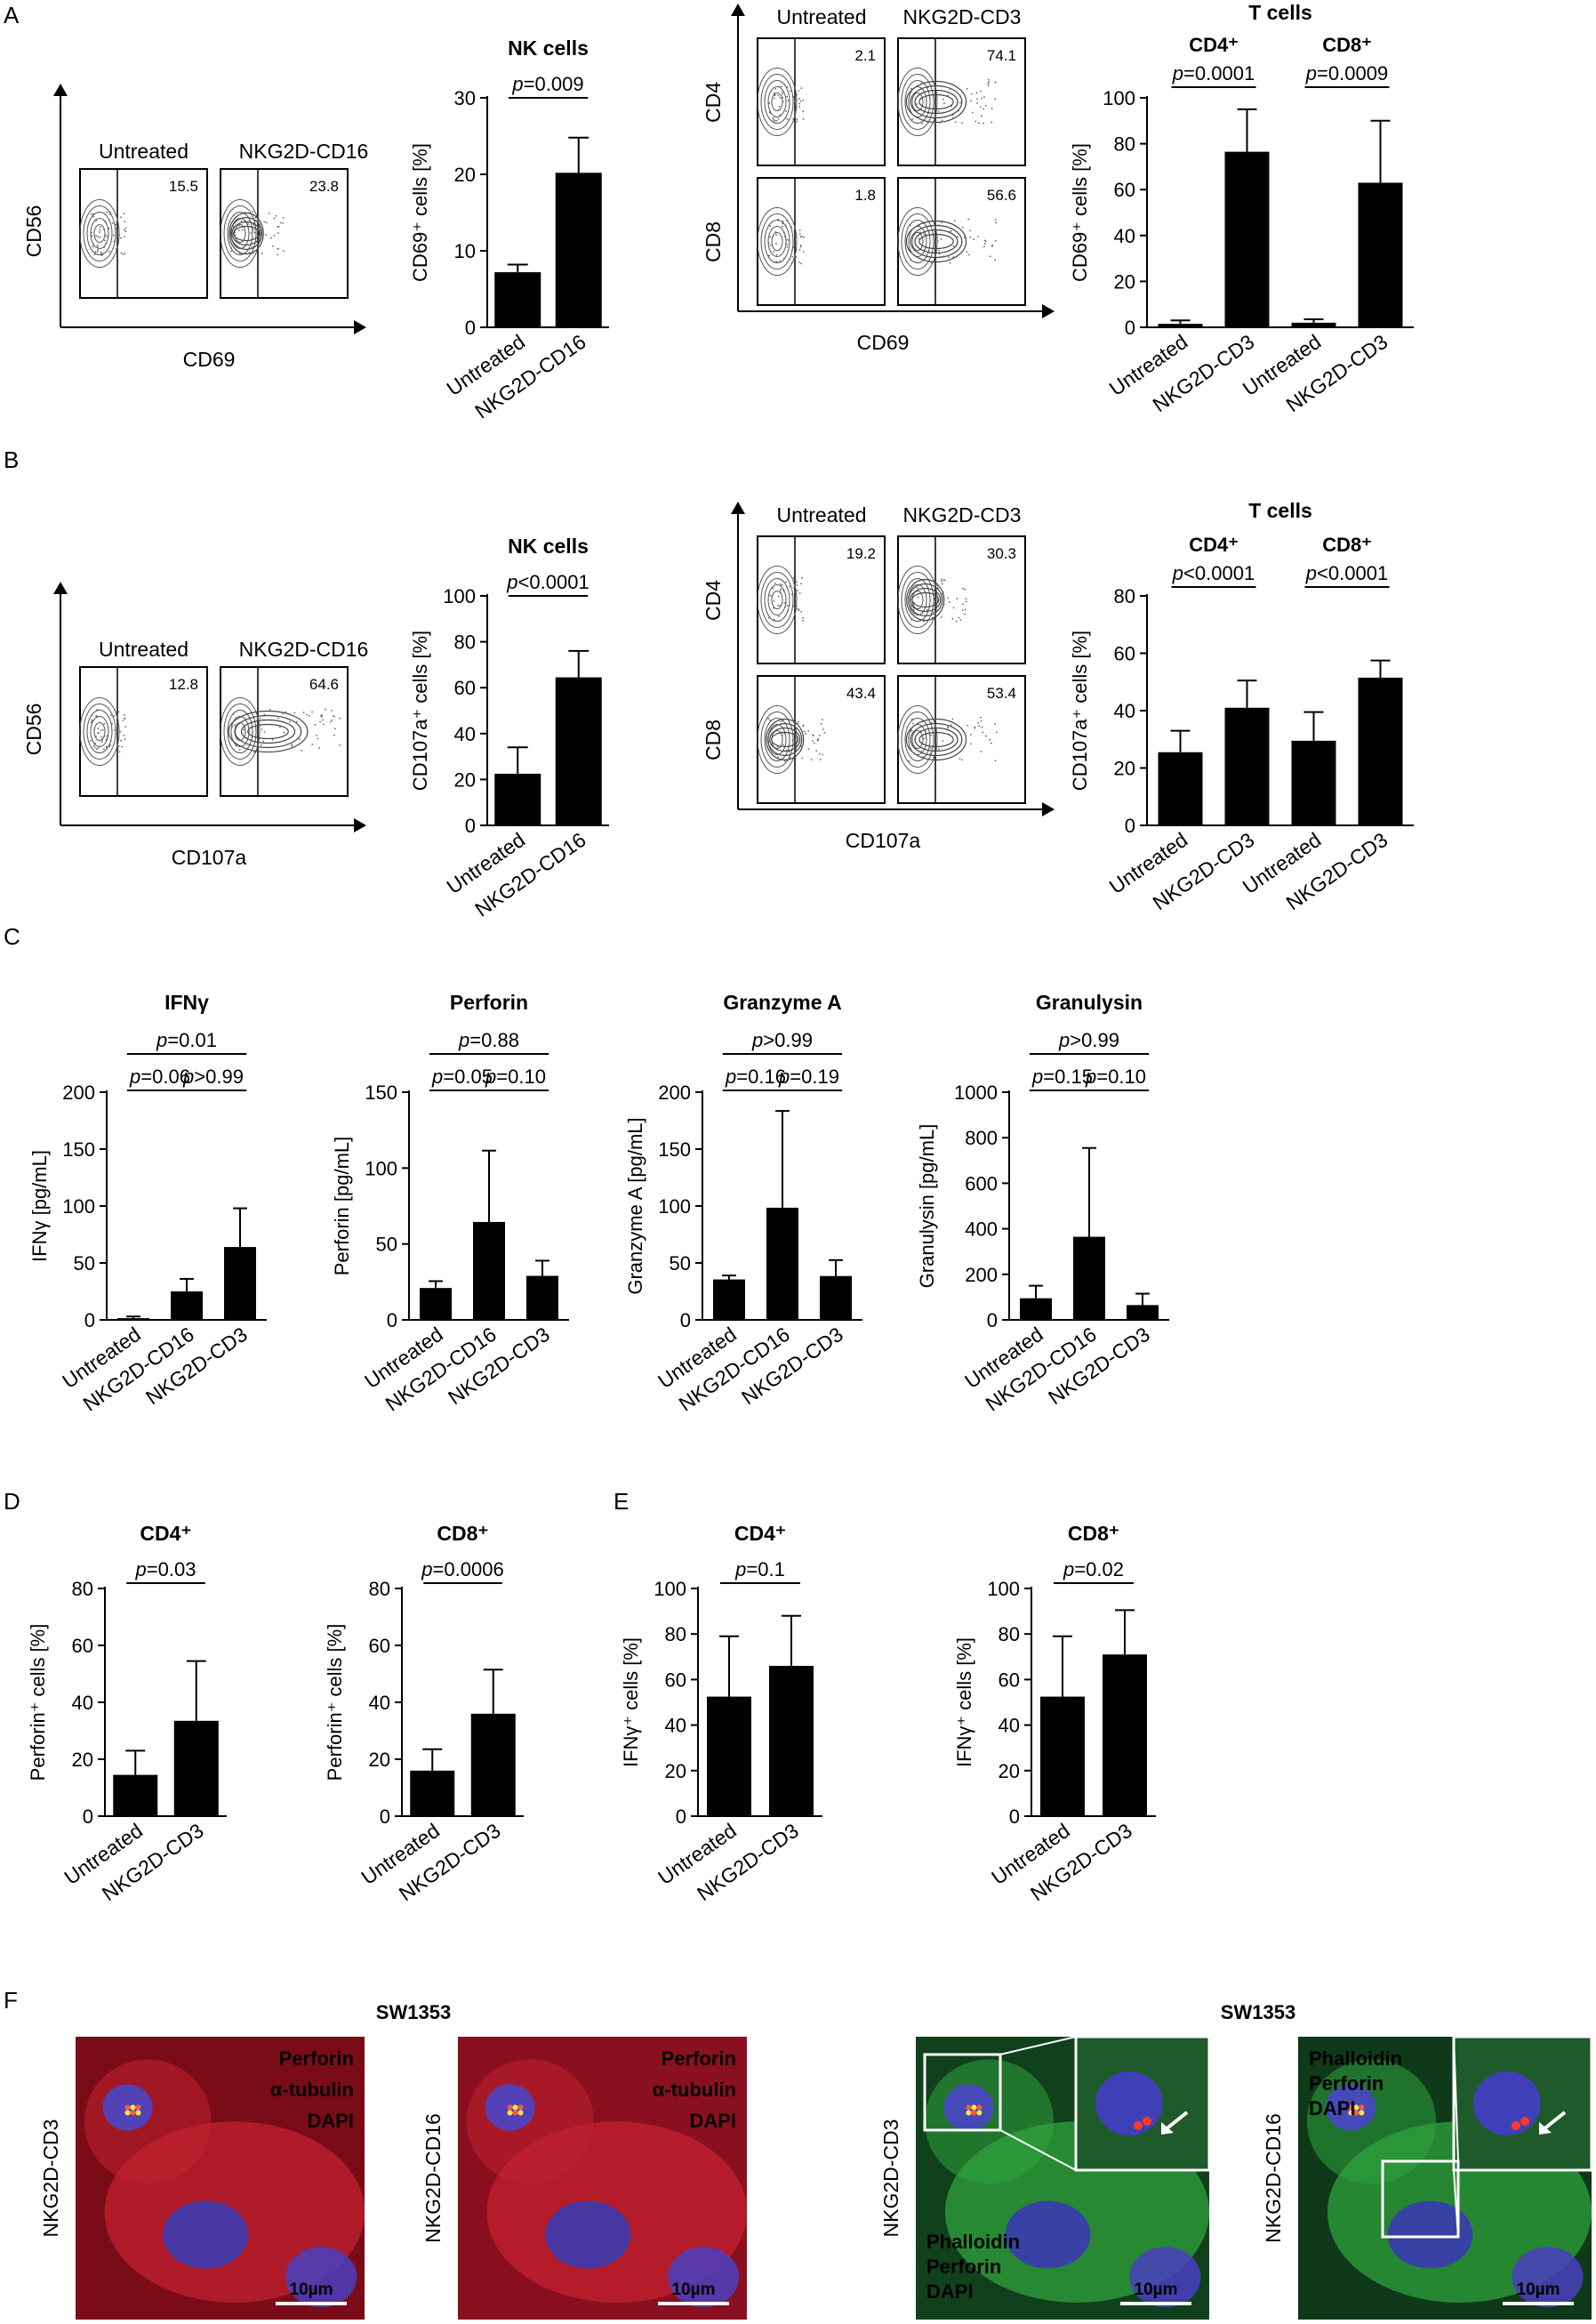 This screenshot has width=1596, height=2324. I want to click on y-axis-label: CD69⁺ cells [%], so click(420, 212).